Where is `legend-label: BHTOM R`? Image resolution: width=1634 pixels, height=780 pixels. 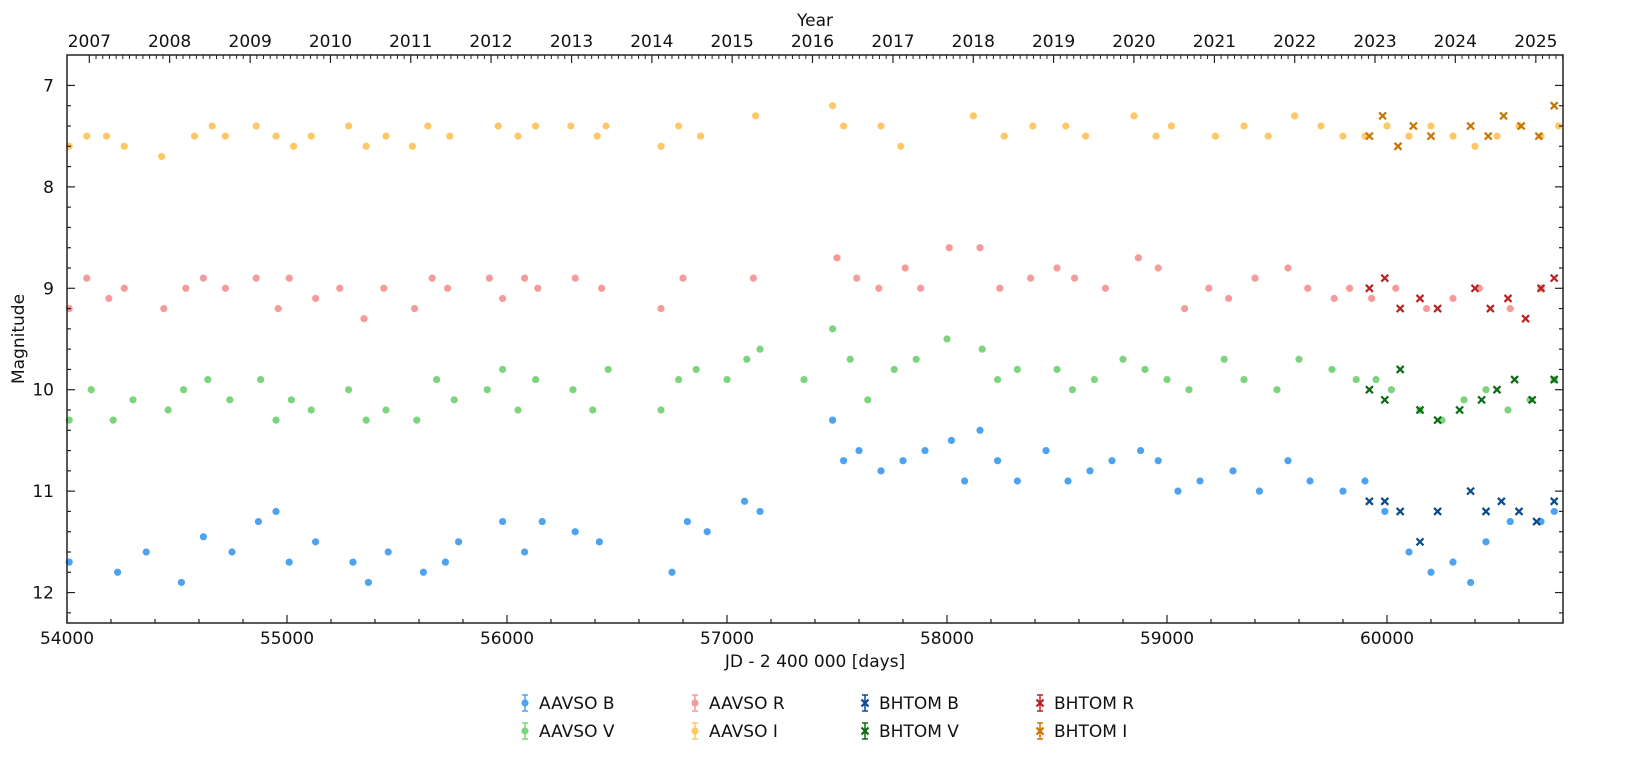
legend-label: BHTOM R is located at coordinates (1094, 704).